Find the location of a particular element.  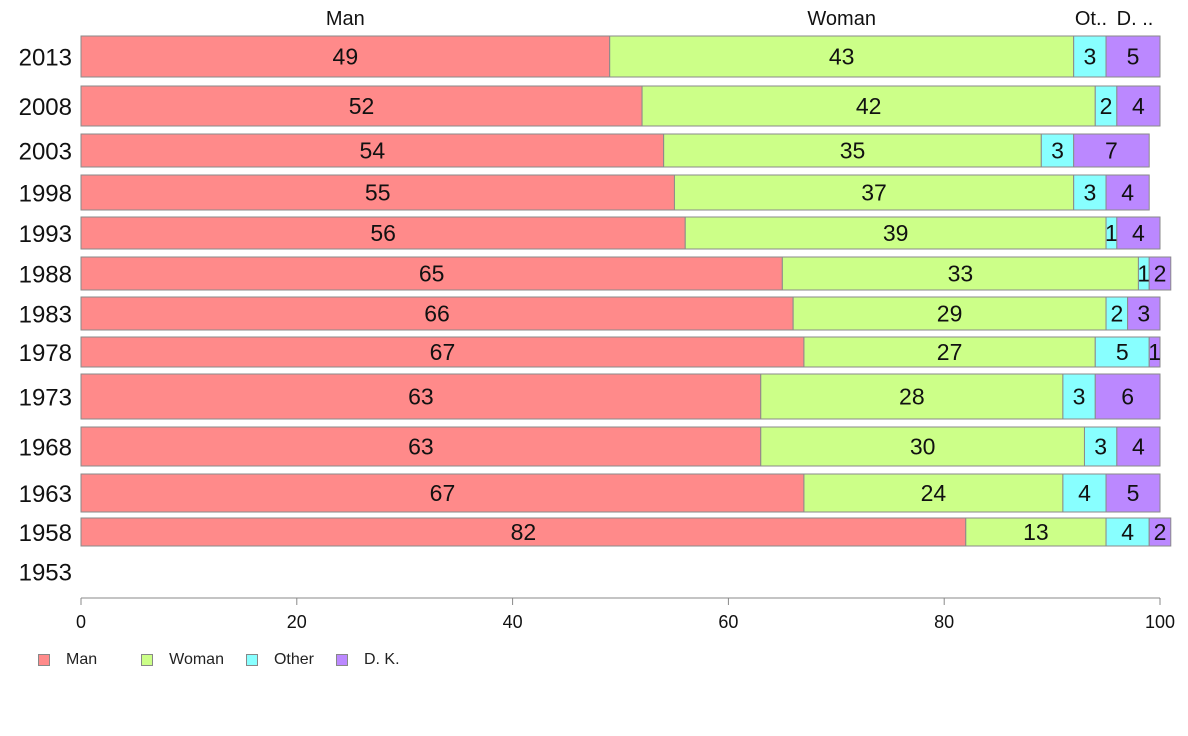

data-label: 49 is located at coordinates (346, 57).